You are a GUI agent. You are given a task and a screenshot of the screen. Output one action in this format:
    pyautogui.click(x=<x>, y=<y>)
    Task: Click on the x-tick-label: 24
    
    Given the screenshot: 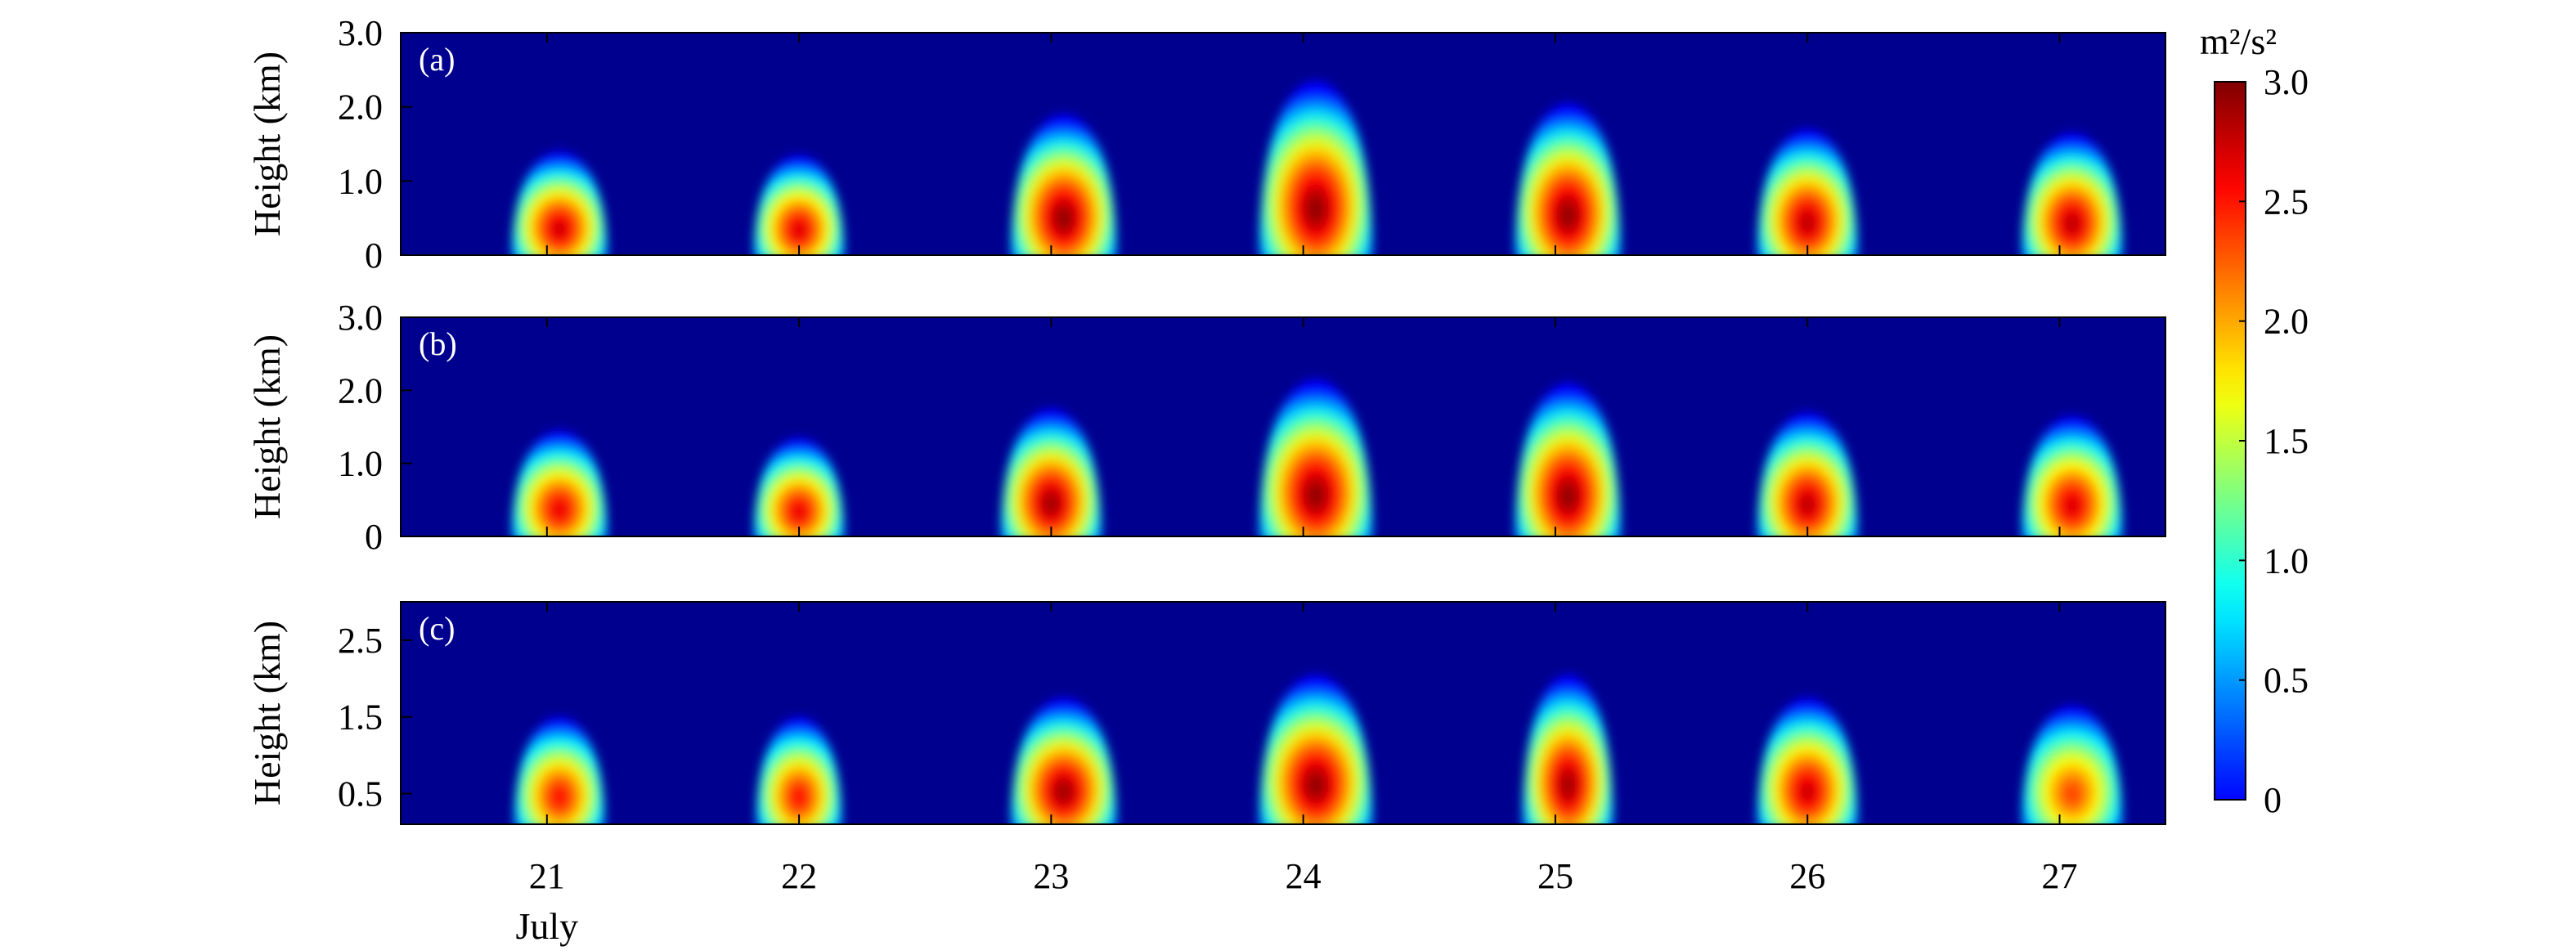 What is the action you would take?
    pyautogui.click(x=1304, y=876)
    